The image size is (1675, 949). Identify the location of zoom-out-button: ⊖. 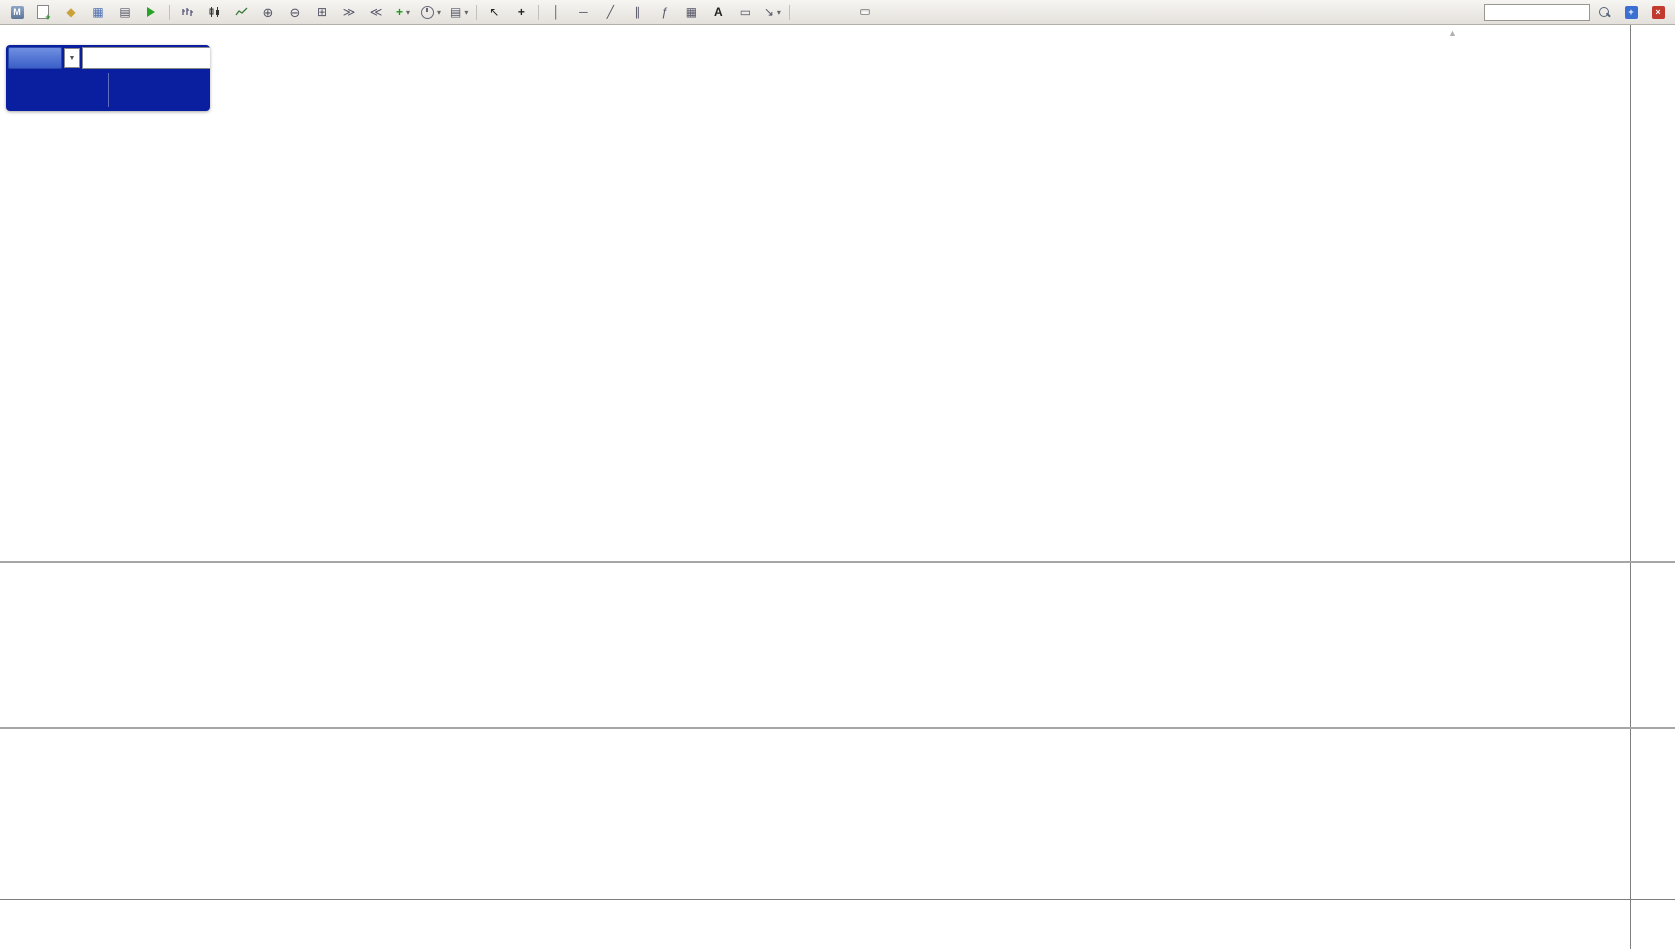
(295, 12).